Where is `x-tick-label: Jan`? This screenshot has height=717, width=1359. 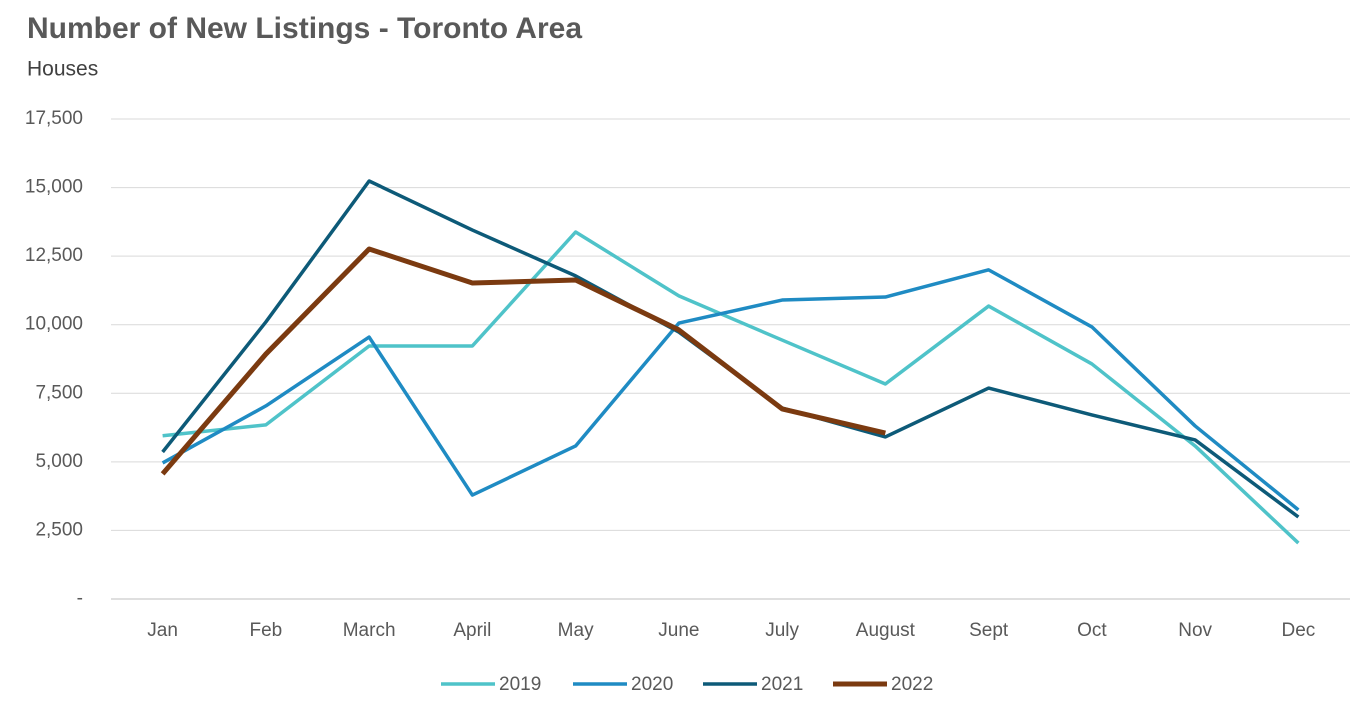 x-tick-label: Jan is located at coordinates (162, 630).